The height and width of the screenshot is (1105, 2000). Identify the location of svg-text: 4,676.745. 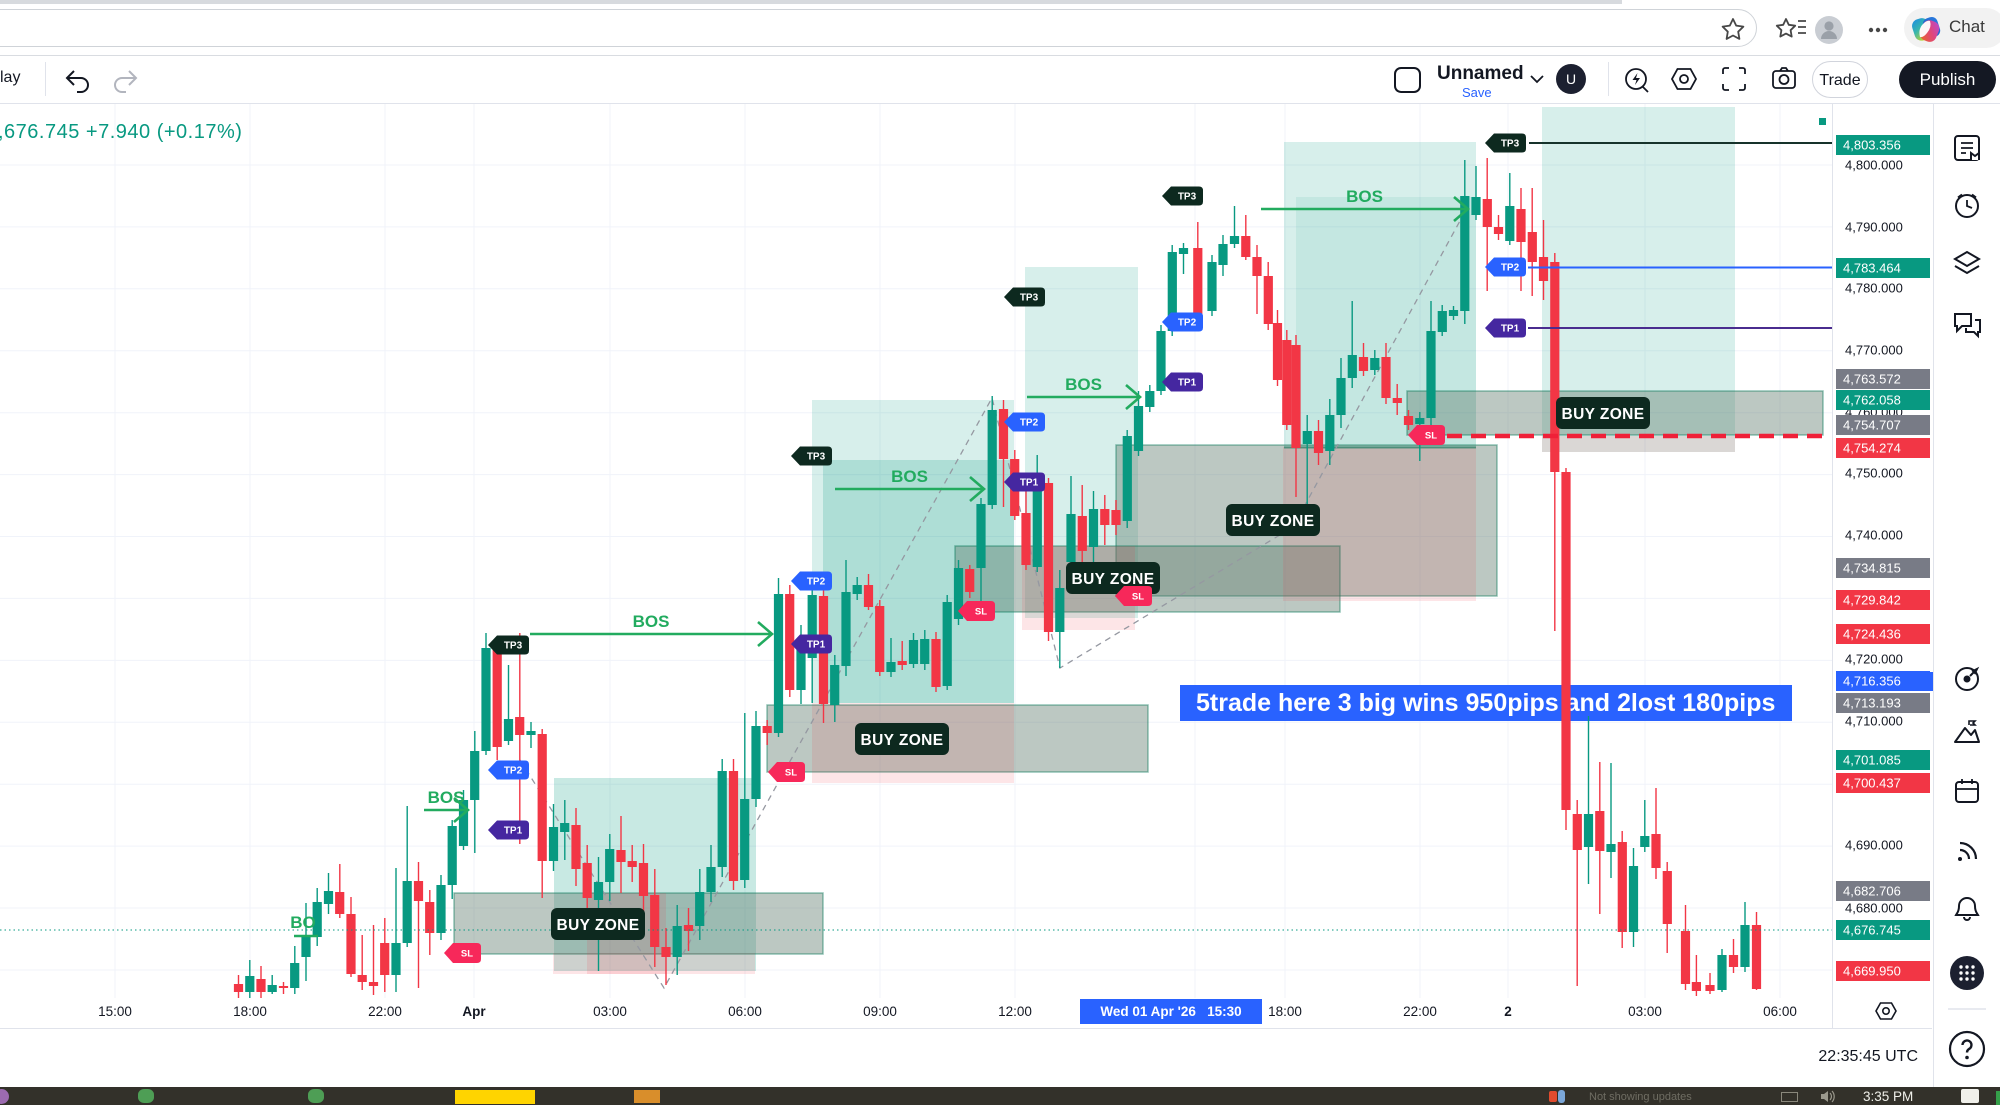
(1872, 930).